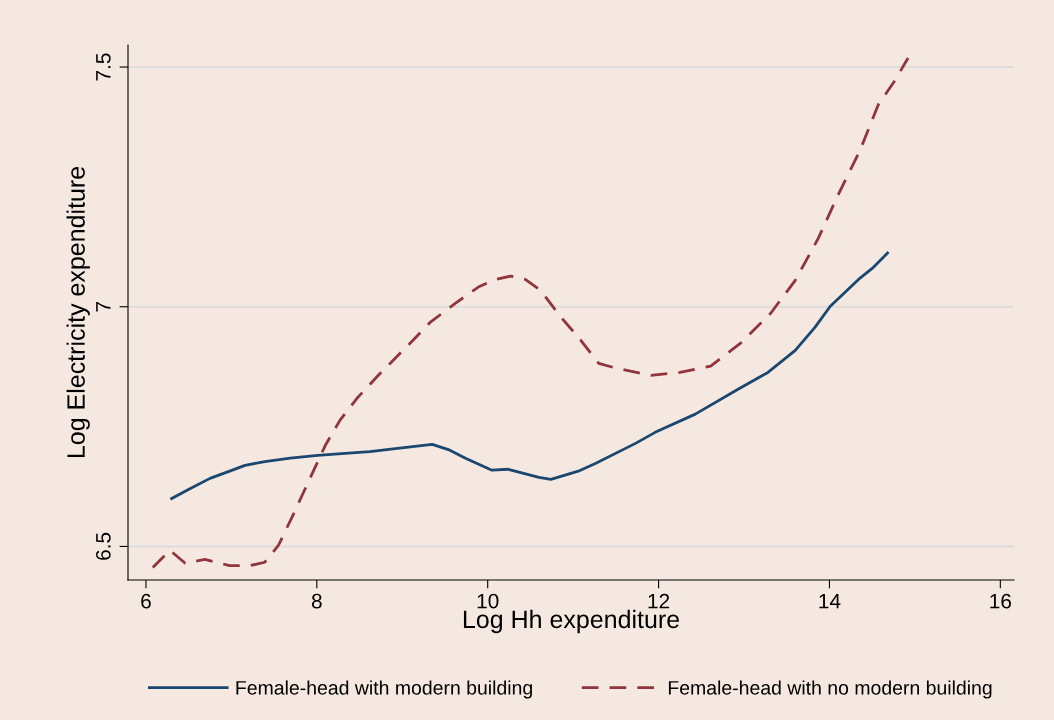 This screenshot has height=720, width=1054. What do you see at coordinates (103, 307) in the screenshot?
I see `y-tick-label: 7` at bounding box center [103, 307].